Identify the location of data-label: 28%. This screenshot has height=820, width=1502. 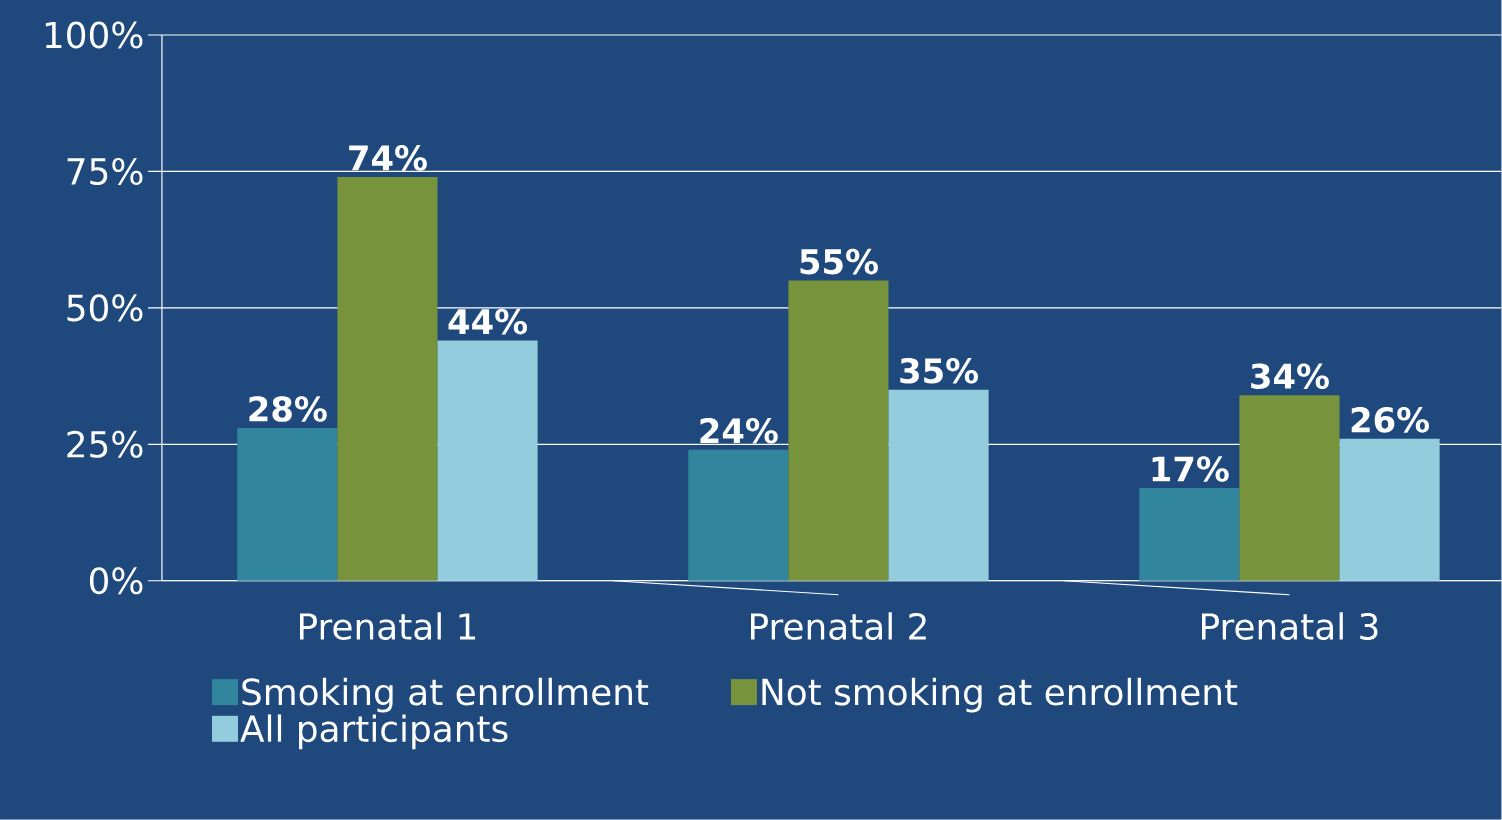
(288, 409).